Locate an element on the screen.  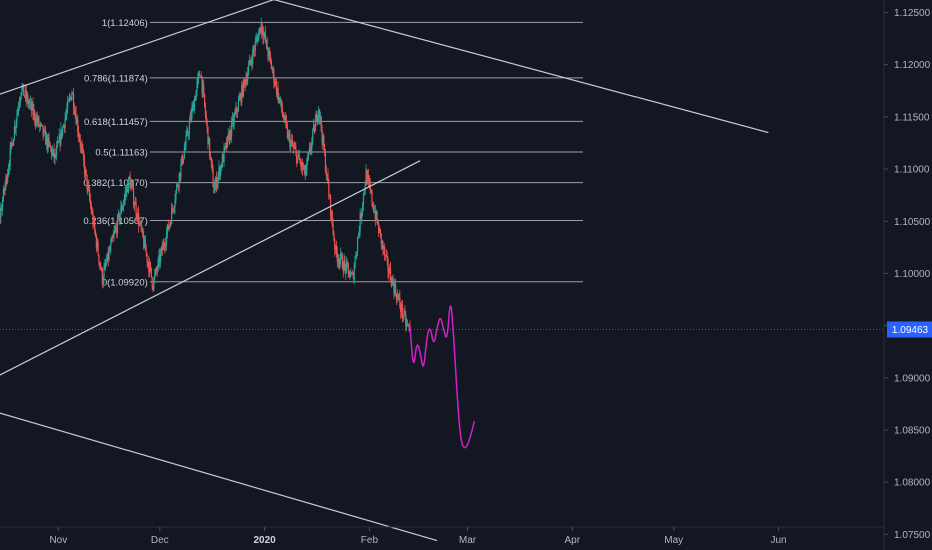
projection-path is located at coordinates (442, 377).